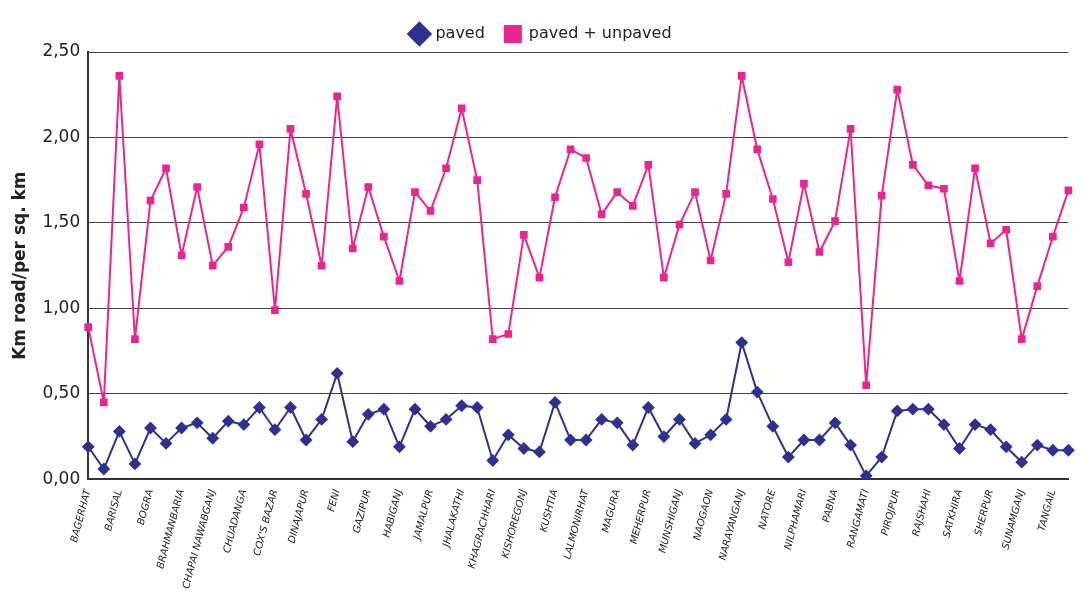 The width and height of the screenshot is (1083, 597). I want to click on x-tick-label: BOGRA, so click(144, 507).